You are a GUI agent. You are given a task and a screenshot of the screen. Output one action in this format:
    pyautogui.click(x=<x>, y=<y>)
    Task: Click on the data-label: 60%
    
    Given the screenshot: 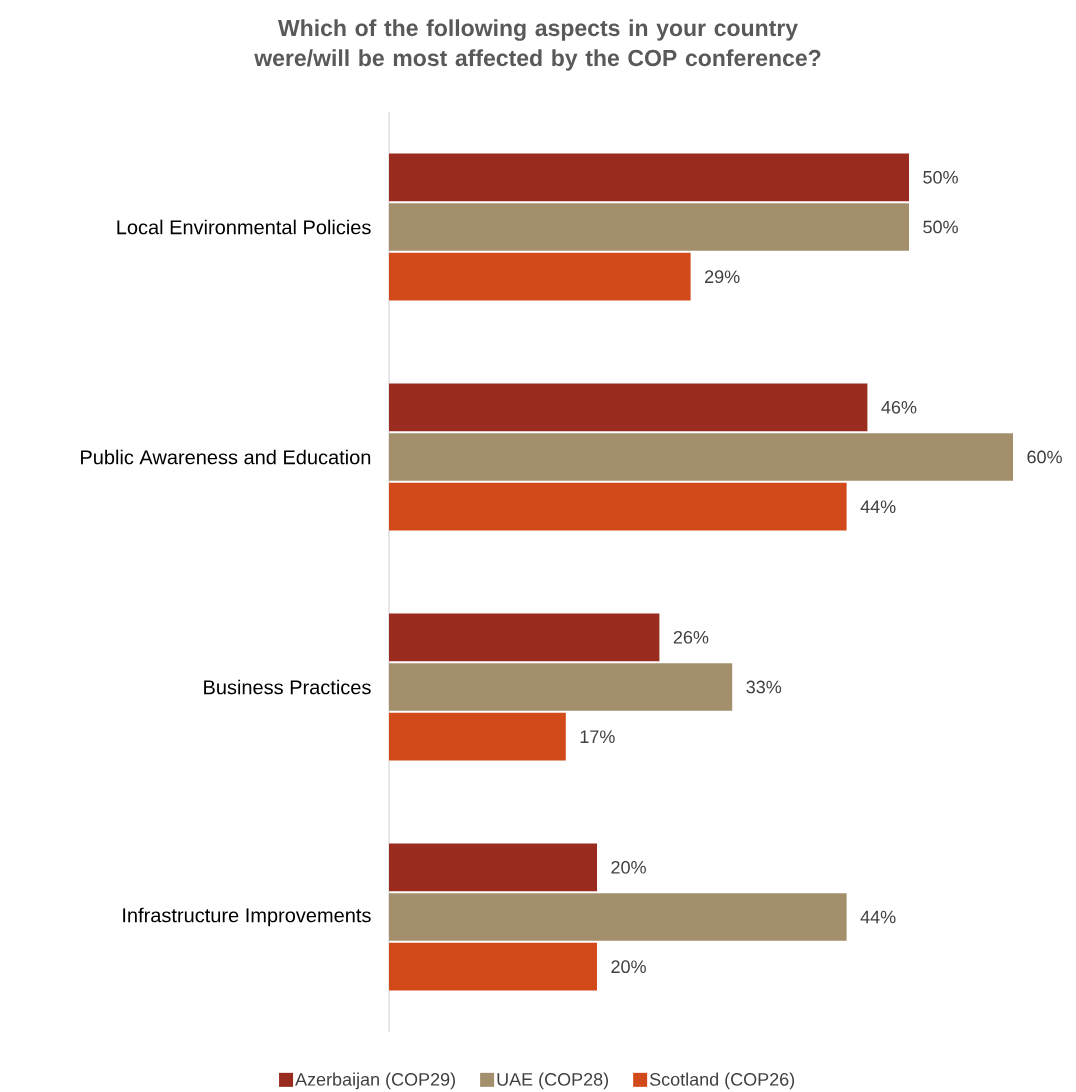 What is the action you would take?
    pyautogui.click(x=1044, y=457)
    